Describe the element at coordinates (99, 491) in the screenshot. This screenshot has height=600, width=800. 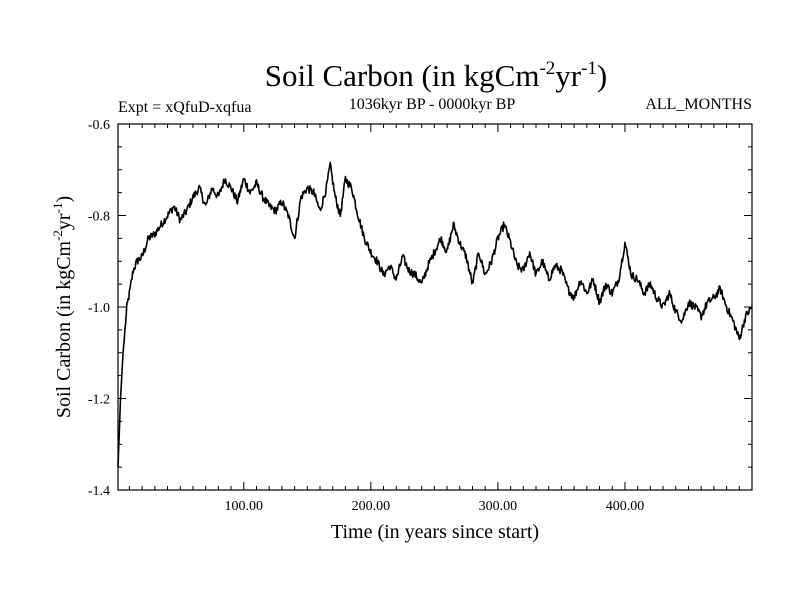
I see `y-tick-label: -1.4` at that location.